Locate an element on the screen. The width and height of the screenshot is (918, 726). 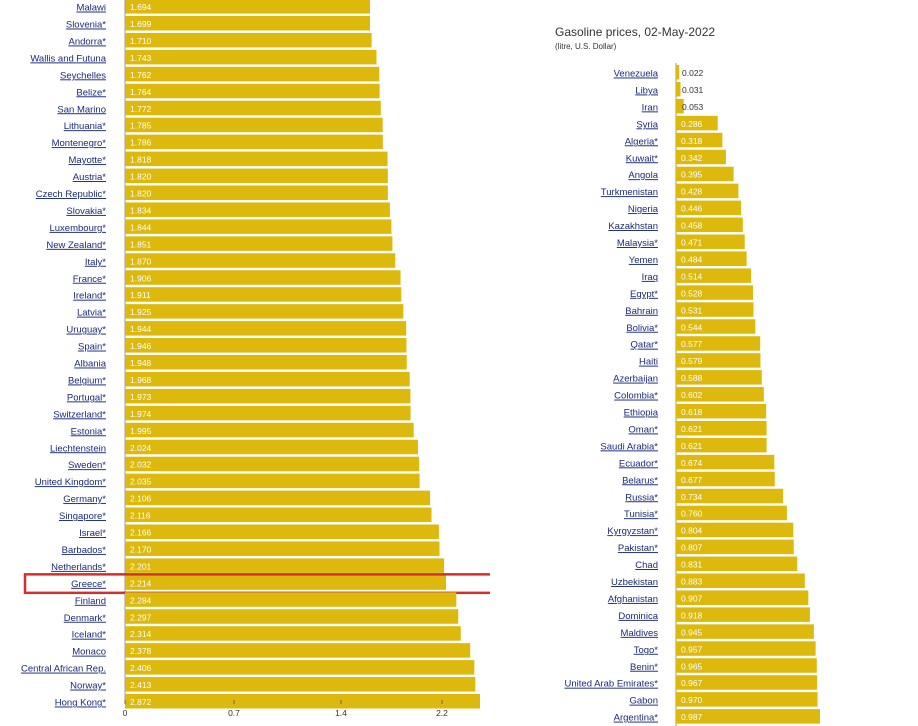
value-label: 0.807 is located at coordinates (692, 548).